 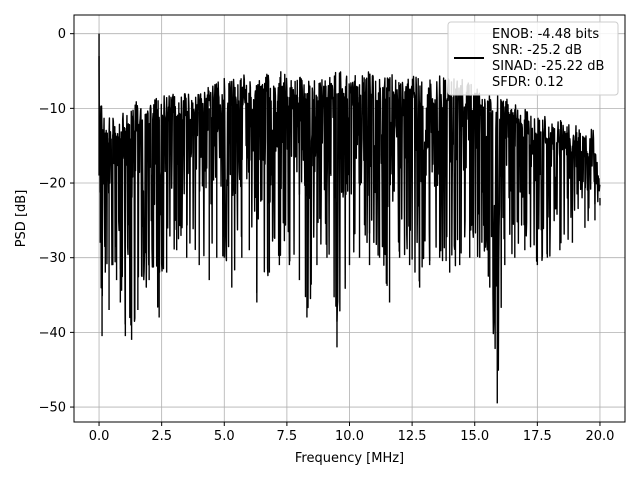 What do you see at coordinates (52, 109) in the screenshot?
I see `y-tick-label: −10` at bounding box center [52, 109].